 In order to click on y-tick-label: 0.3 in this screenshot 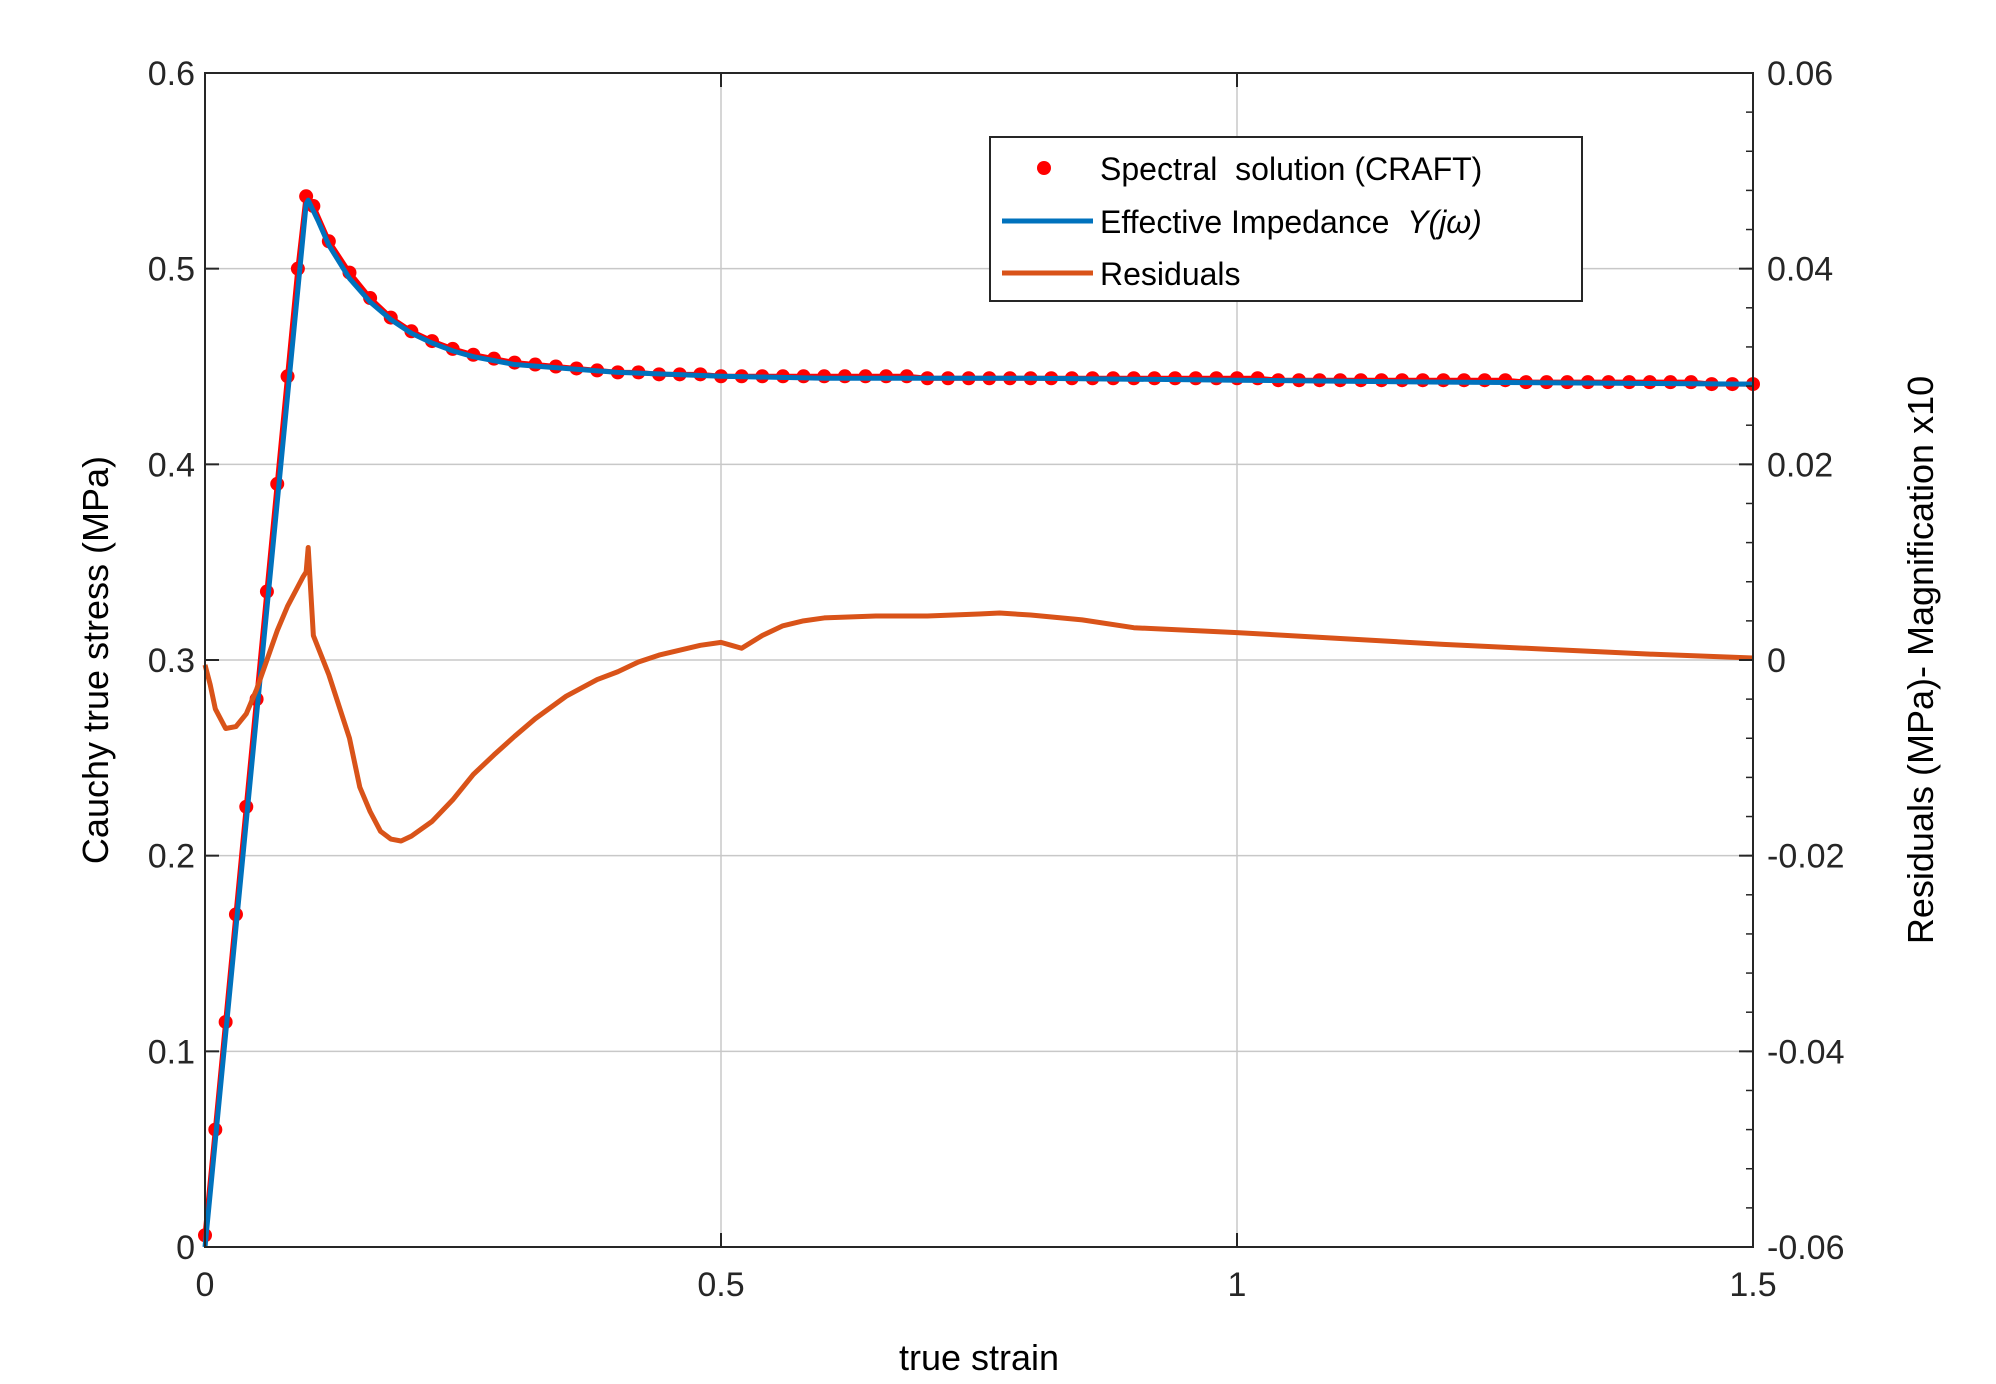, I will do `click(171, 661)`.